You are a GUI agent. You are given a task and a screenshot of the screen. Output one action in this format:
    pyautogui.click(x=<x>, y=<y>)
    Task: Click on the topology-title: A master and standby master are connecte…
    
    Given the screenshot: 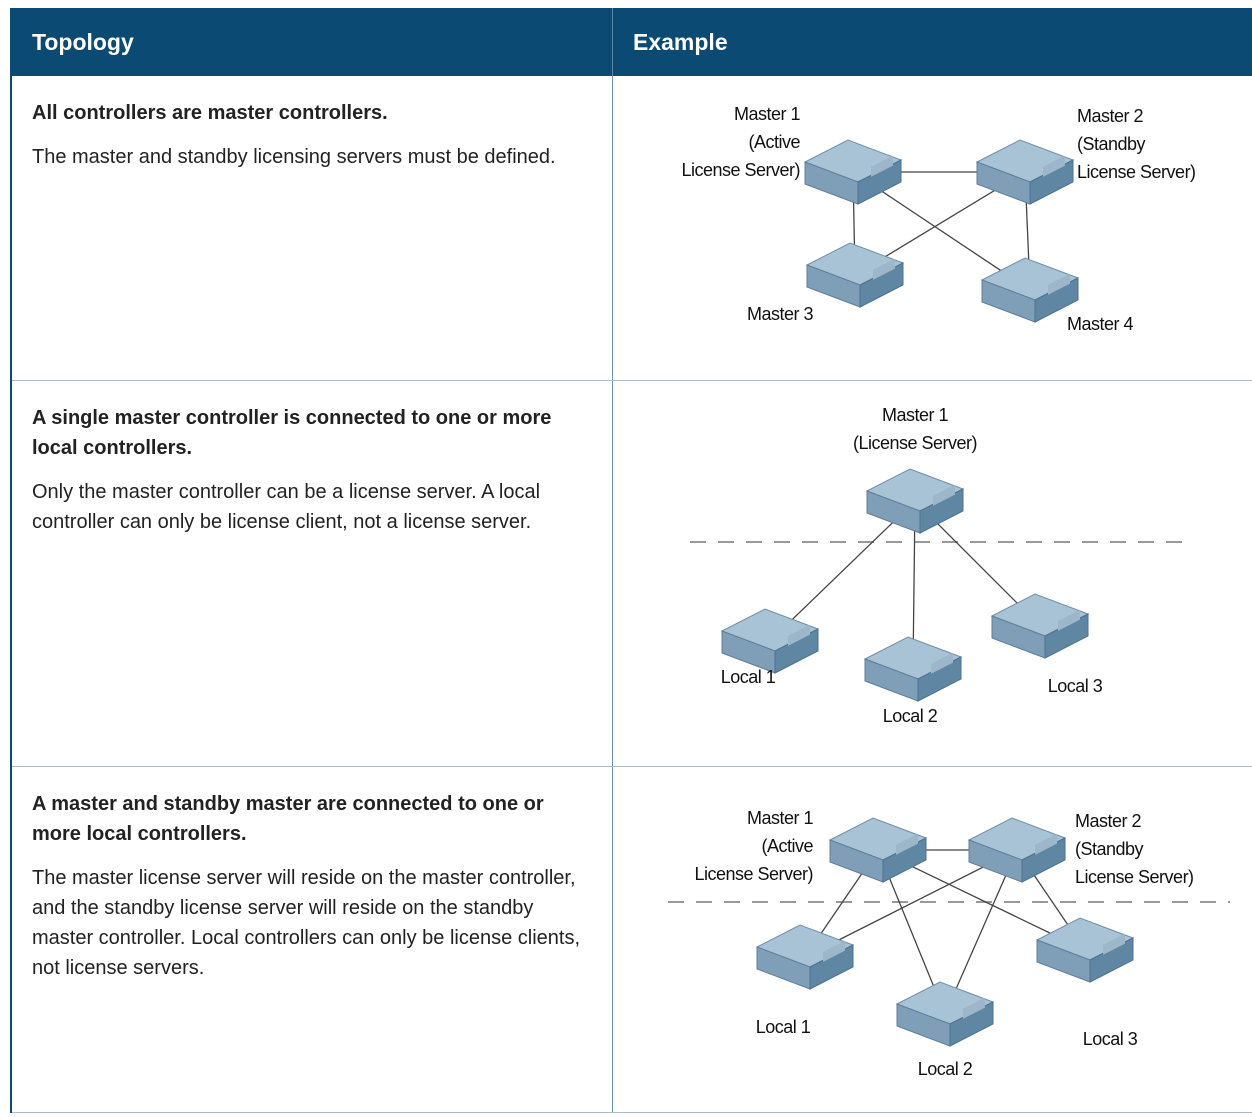 What is the action you would take?
    pyautogui.click(x=288, y=819)
    